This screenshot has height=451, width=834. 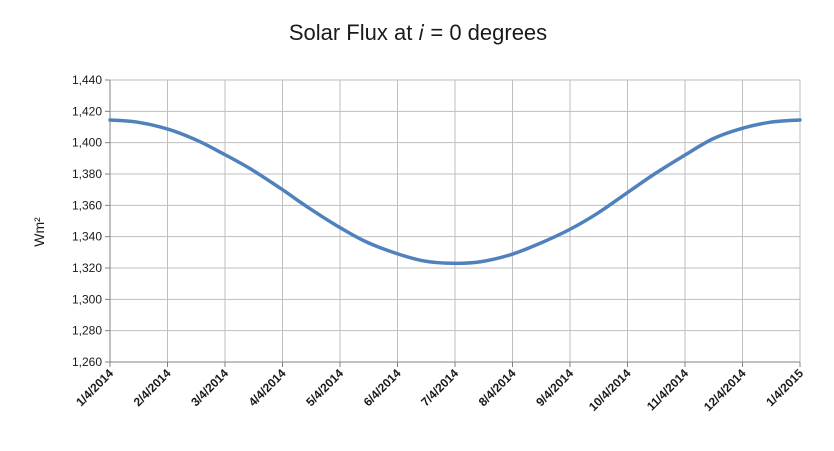 I want to click on y-axis-label: Wm², so click(x=39, y=232).